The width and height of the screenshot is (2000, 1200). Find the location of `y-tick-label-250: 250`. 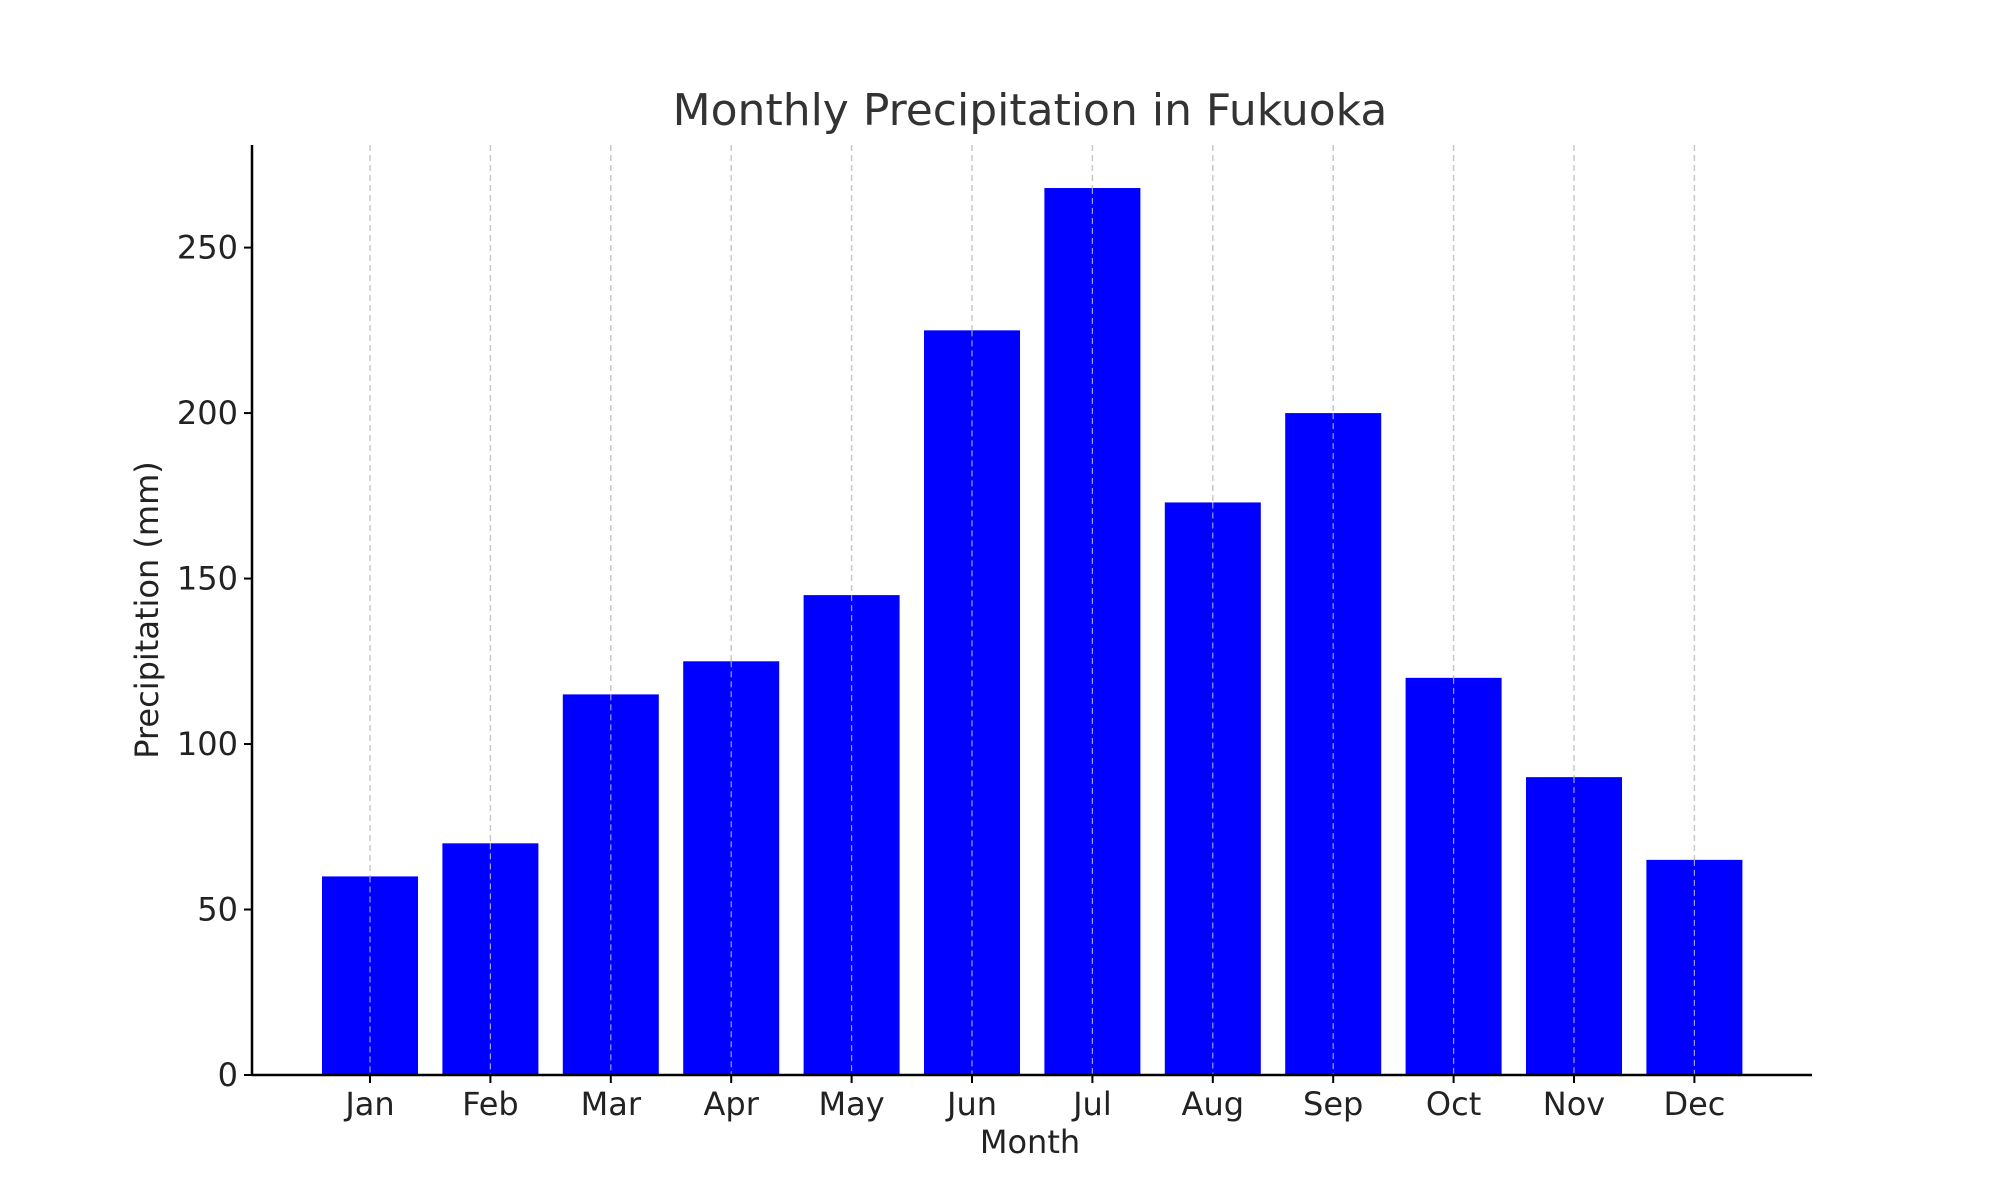

y-tick-label-250: 250 is located at coordinates (207, 248).